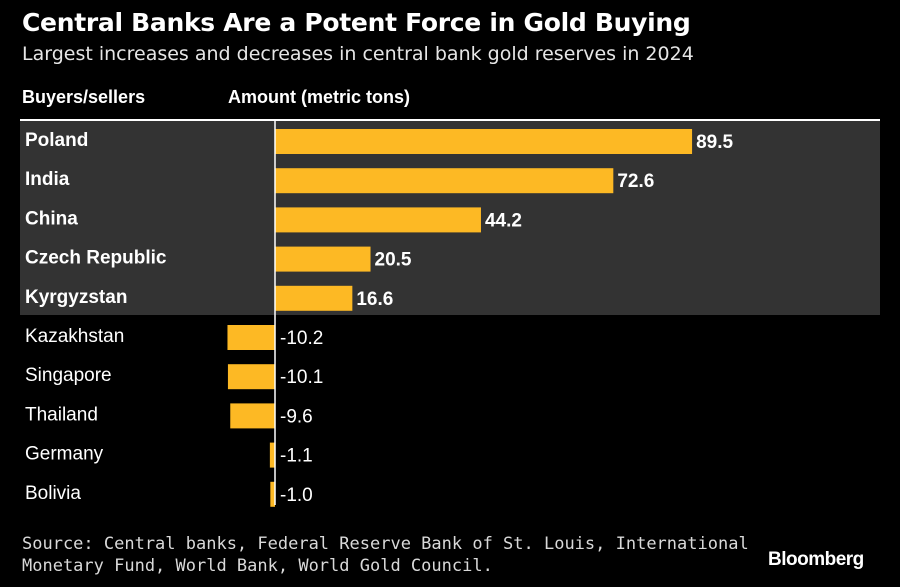 This screenshot has width=900, height=587. What do you see at coordinates (252, 416) in the screenshot?
I see `bar-thailand` at bounding box center [252, 416].